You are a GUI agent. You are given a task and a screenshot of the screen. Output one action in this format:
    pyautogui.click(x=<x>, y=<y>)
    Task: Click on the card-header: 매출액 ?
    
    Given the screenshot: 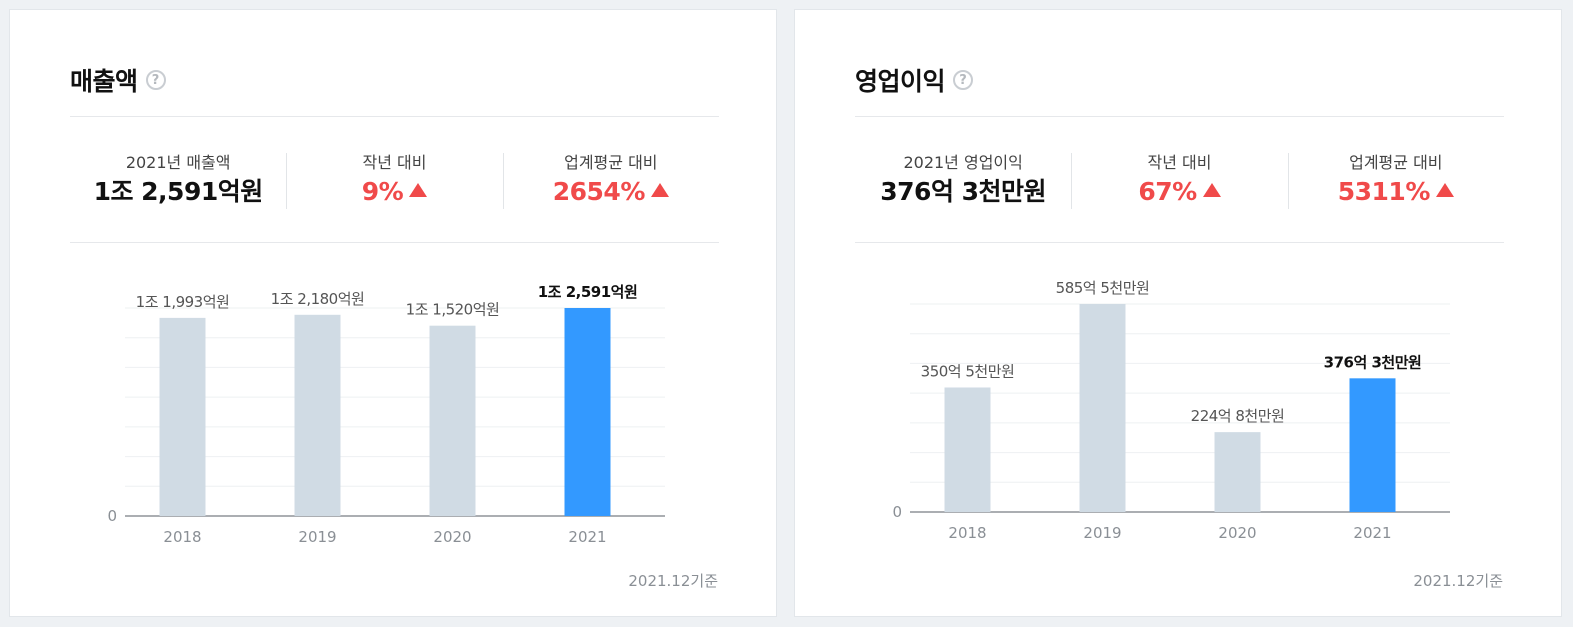 What is the action you would take?
    pyautogui.click(x=118, y=80)
    